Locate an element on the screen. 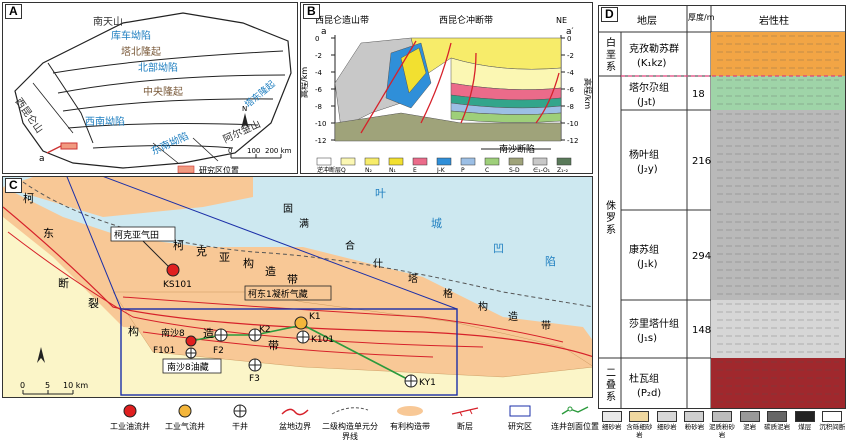 The height and width of the screenshot is (444, 850). tick-right-label: -4 is located at coordinates (571, 73).